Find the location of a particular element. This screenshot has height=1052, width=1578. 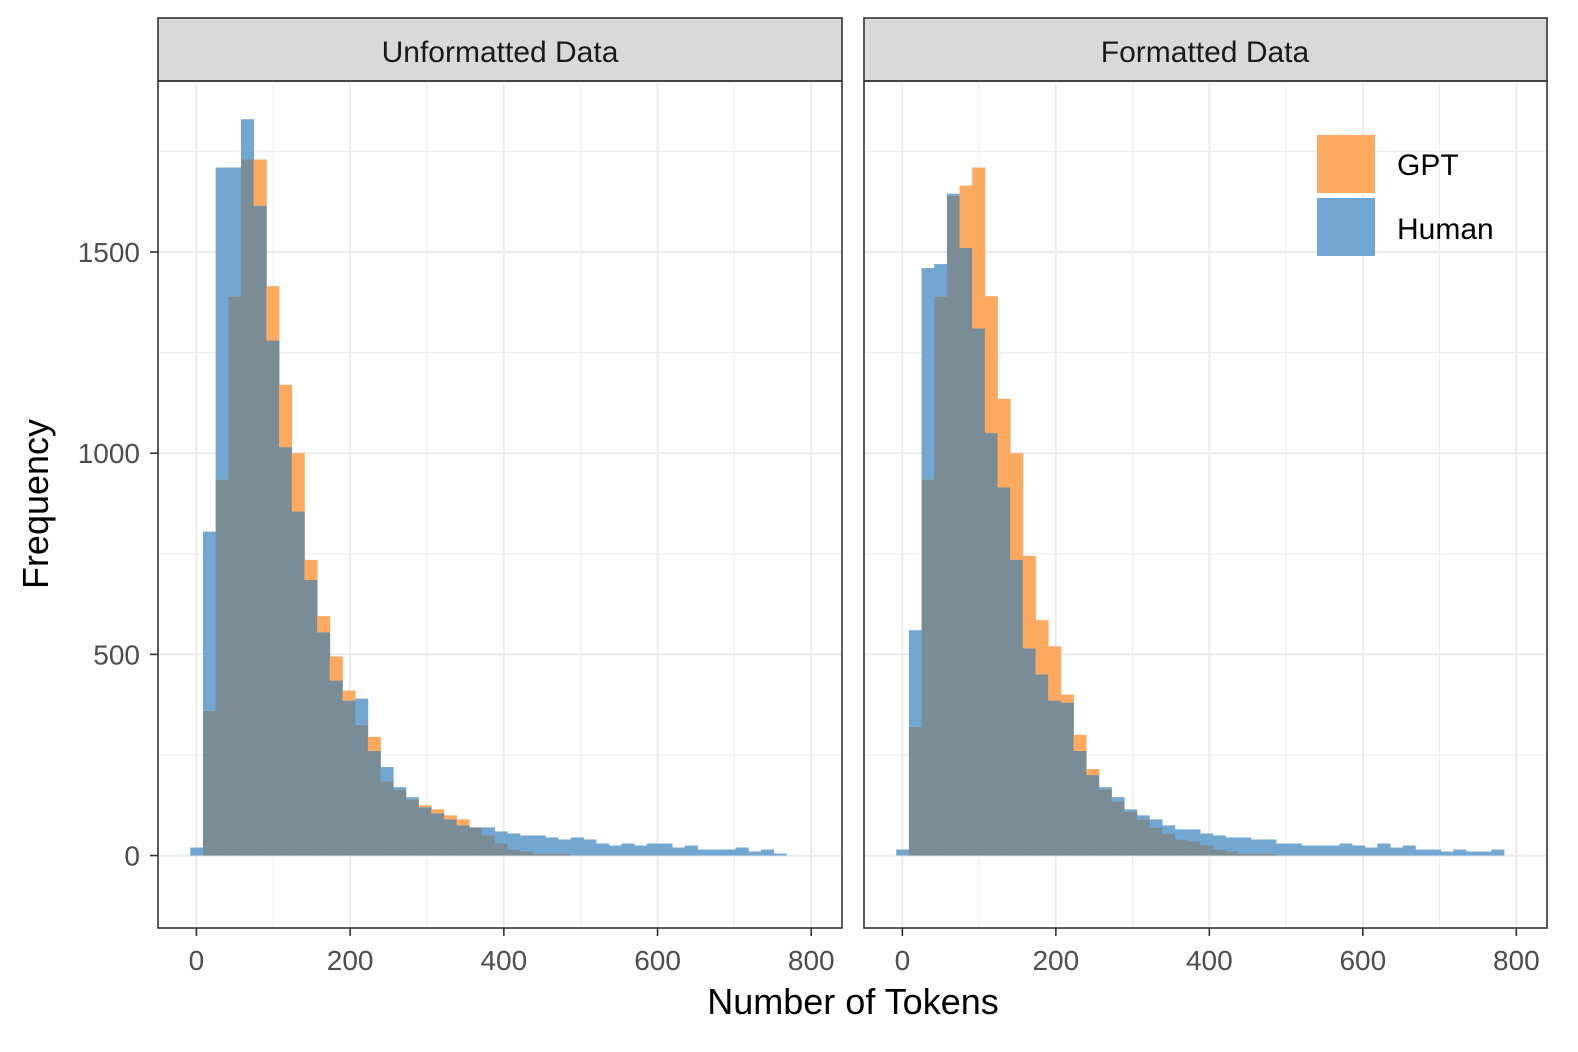

legend-swatch-human is located at coordinates (1346, 227).